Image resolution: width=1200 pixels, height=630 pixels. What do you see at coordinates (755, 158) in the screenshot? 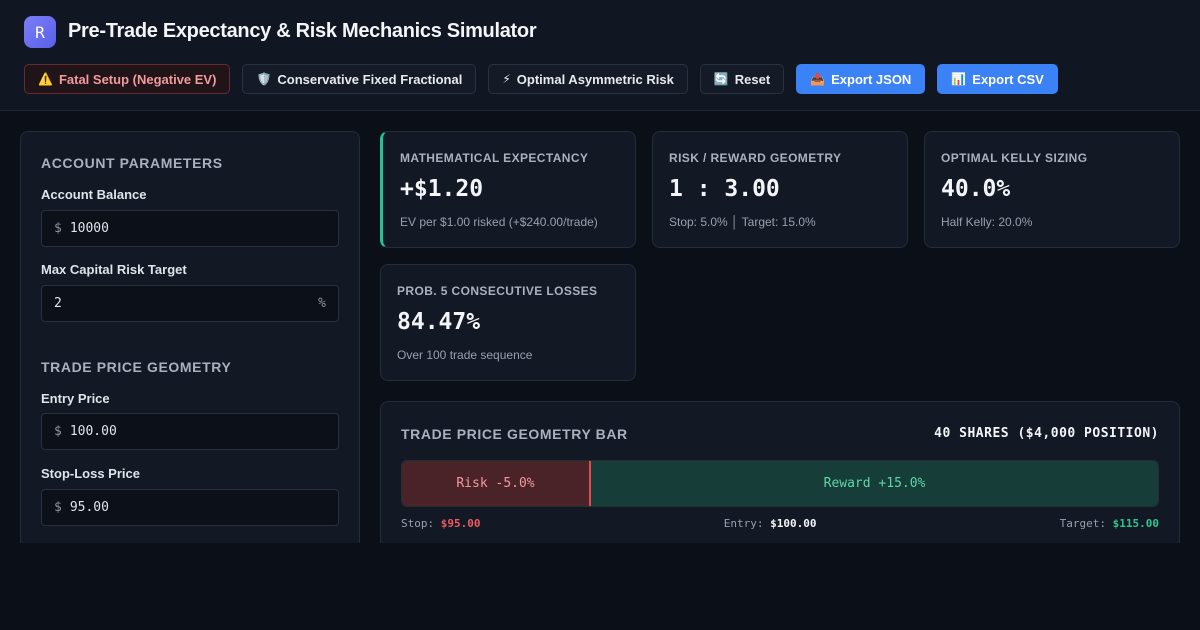
I see `risk-reward-label: RISK / REWARD GEOMETRY` at bounding box center [755, 158].